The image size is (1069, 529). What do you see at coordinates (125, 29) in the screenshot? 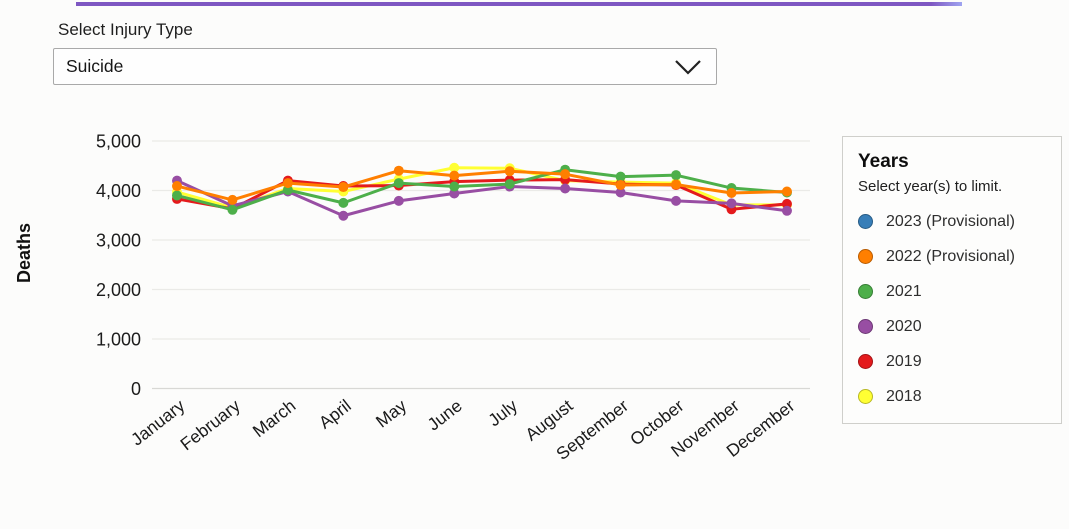
I see `injury-type-label: Select Injury Type` at bounding box center [125, 29].